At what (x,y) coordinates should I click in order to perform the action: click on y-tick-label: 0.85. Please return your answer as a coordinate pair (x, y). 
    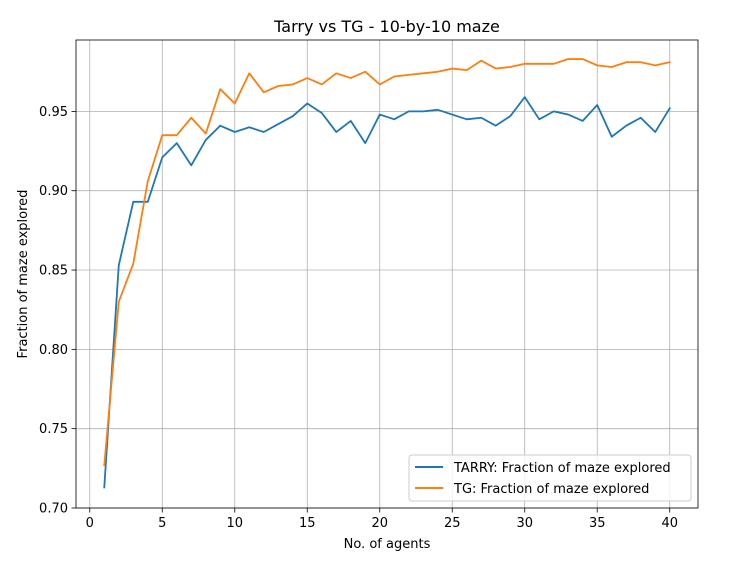
    Looking at the image, I should click on (53, 271).